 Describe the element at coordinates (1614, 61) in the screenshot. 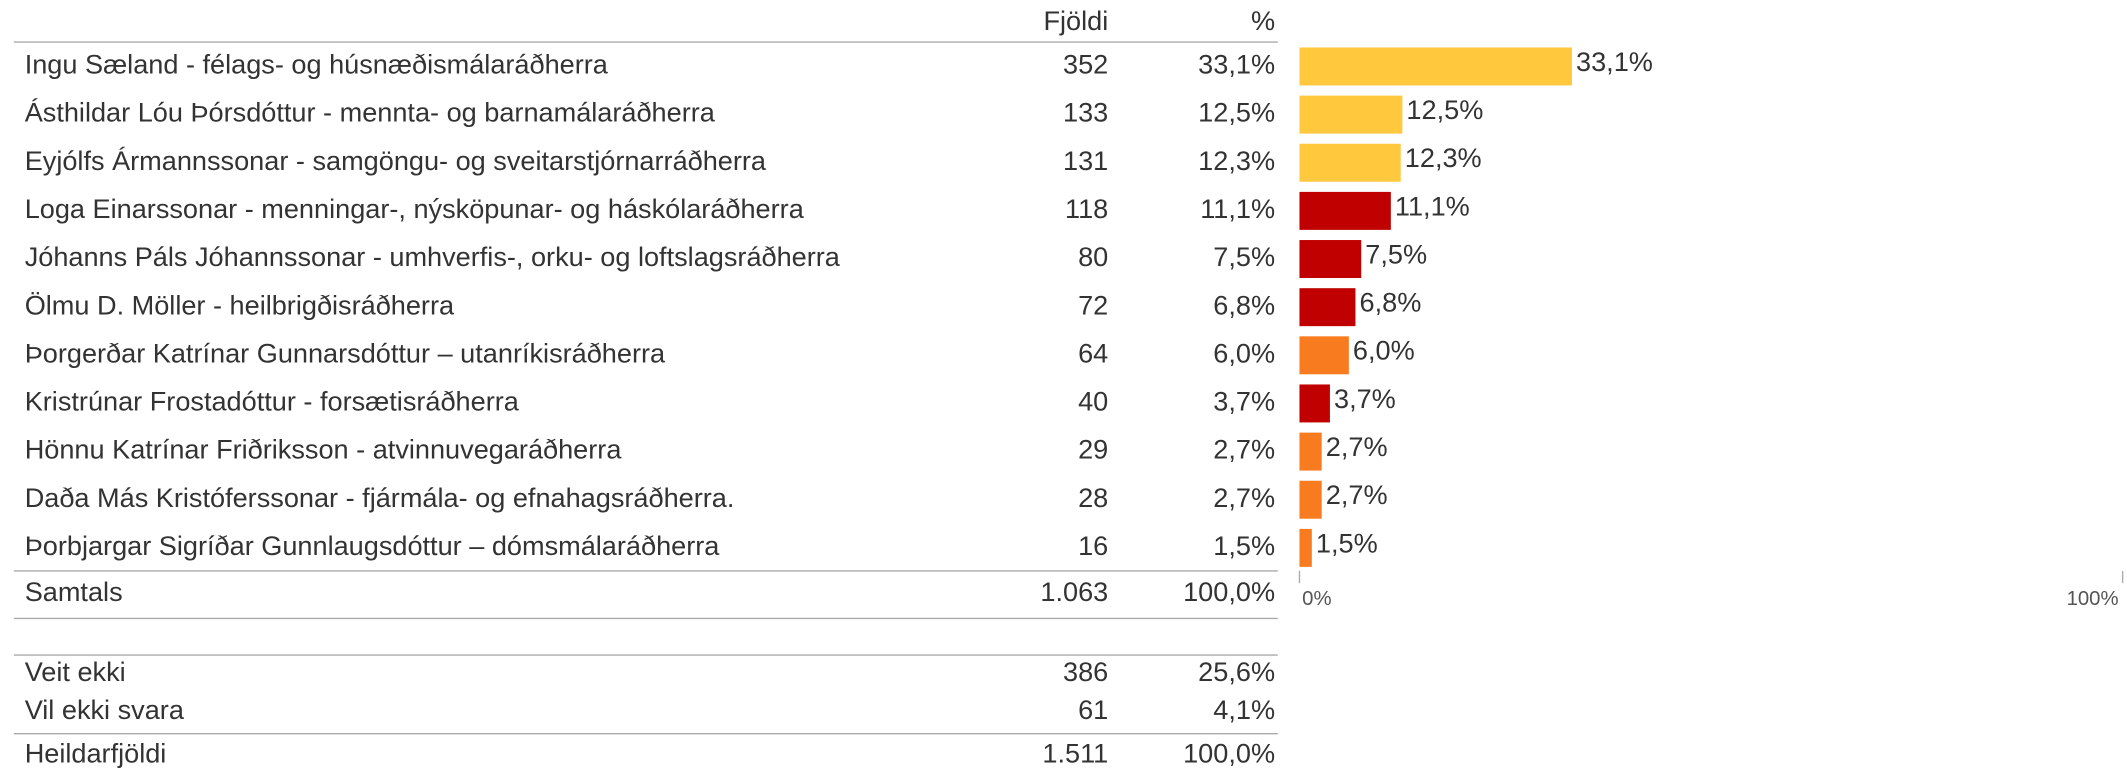

I see `bar-label: 33,1%` at that location.